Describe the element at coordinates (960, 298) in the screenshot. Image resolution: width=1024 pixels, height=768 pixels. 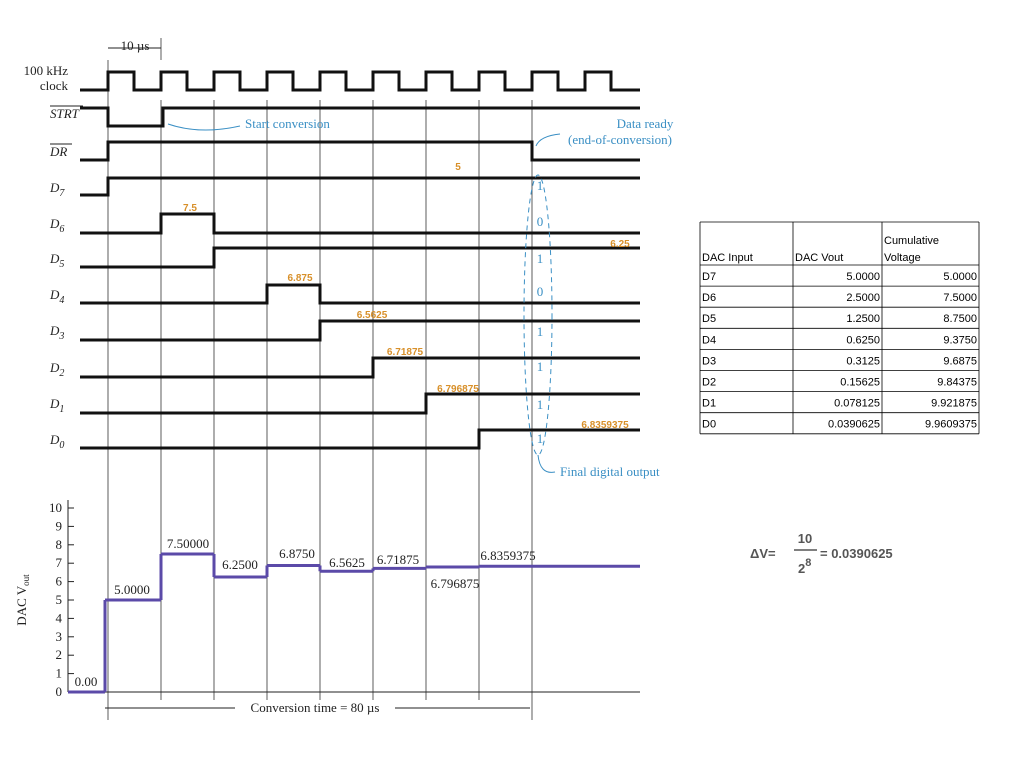
I see `table-cell: 7.5000` at that location.